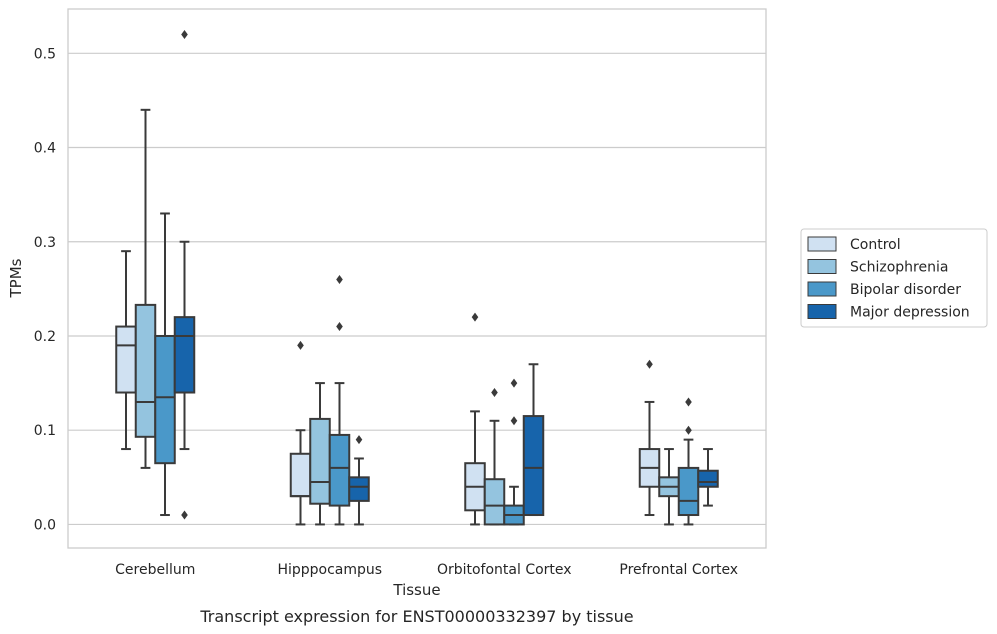 The width and height of the screenshot is (997, 634). I want to click on legend-label: Bipolar disorder, so click(905, 290).